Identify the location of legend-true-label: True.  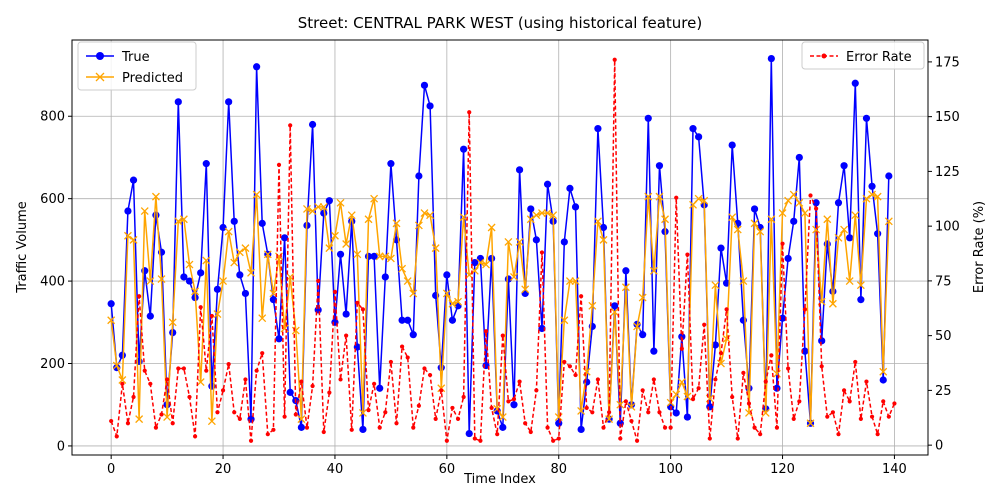
(135, 57).